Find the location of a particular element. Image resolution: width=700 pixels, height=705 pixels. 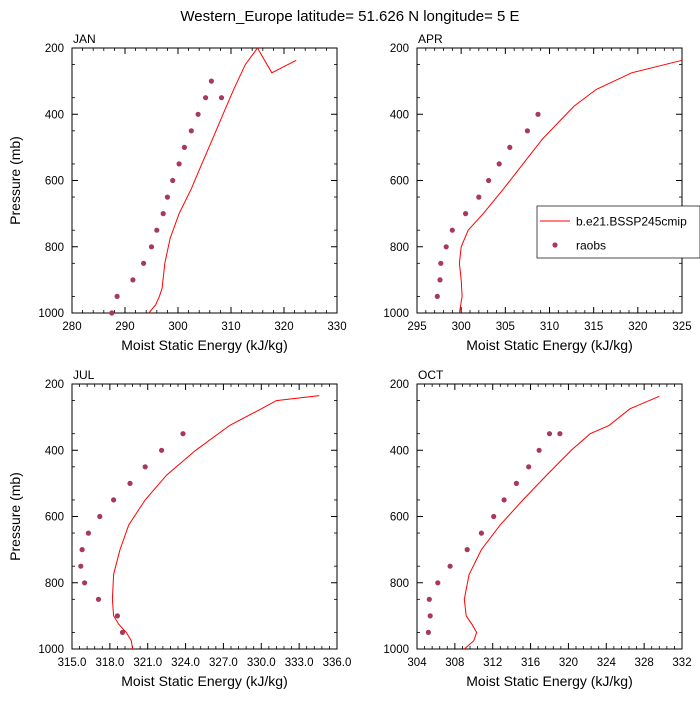

x-tick-label: 330.0 is located at coordinates (261, 663).